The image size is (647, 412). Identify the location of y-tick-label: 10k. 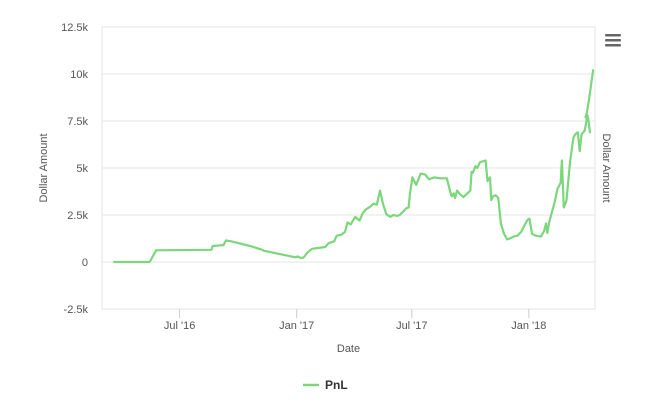
(79, 75).